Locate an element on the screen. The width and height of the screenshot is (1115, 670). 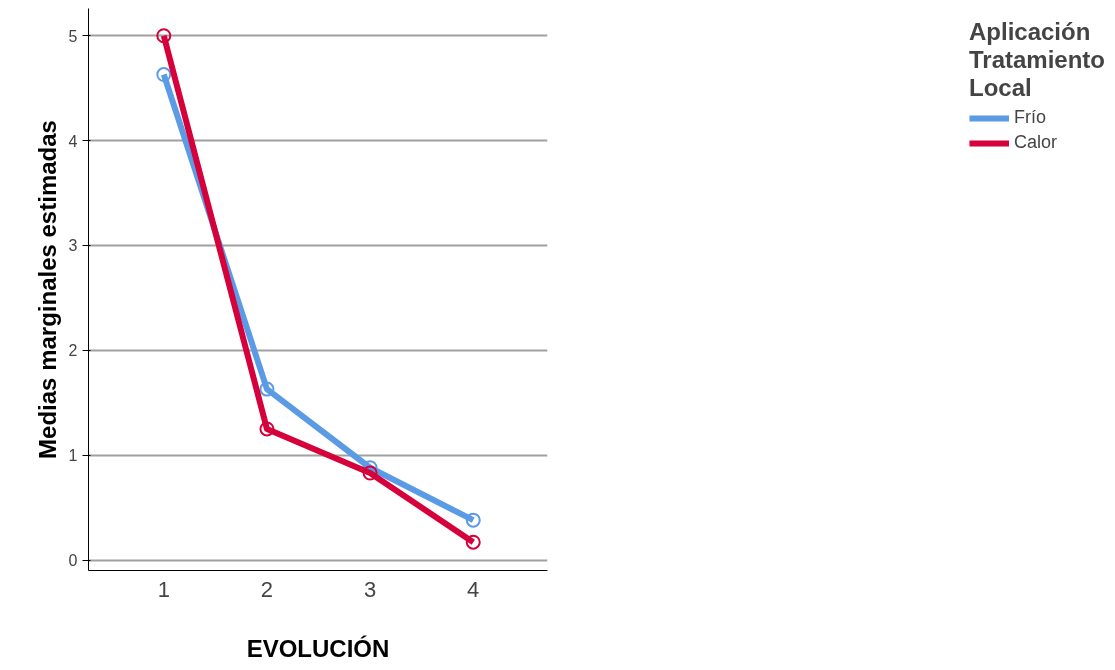
y-tick-label: 2 is located at coordinates (73, 351).